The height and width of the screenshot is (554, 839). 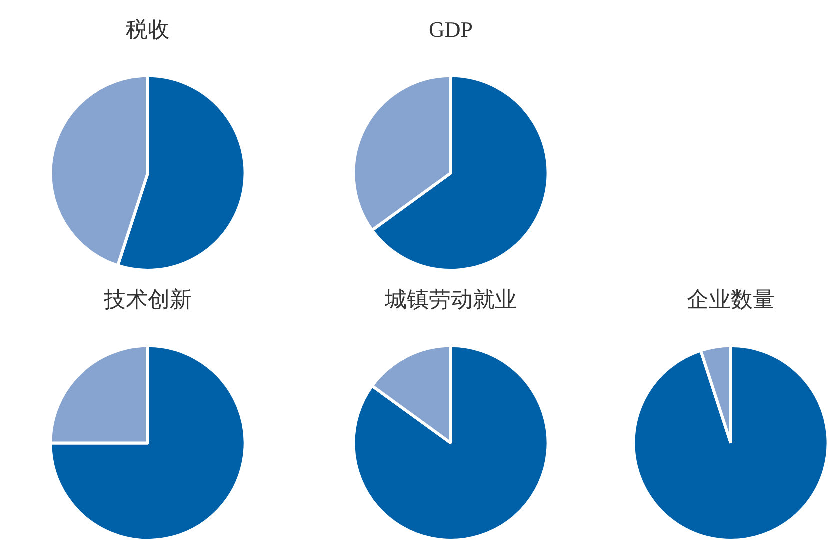 What do you see at coordinates (731, 299) in the screenshot?
I see `chart-title: 企业数量` at bounding box center [731, 299].